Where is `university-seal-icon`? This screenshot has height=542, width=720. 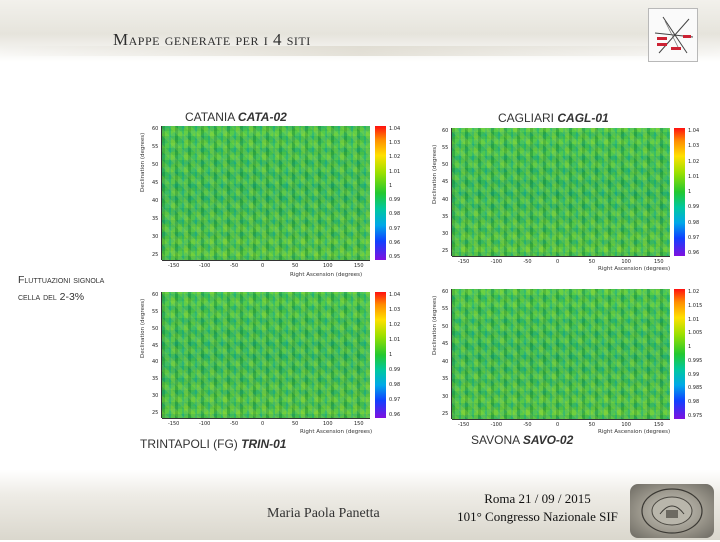 university-seal-icon is located at coordinates (672, 511).